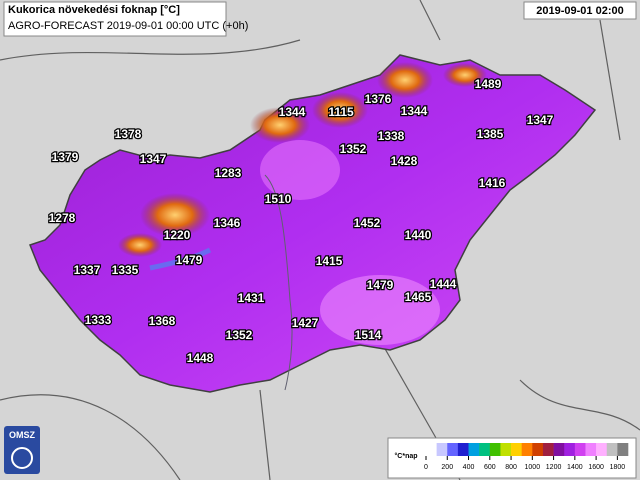 The image size is (640, 480). I want to click on value-label: 1385, so click(490, 134).